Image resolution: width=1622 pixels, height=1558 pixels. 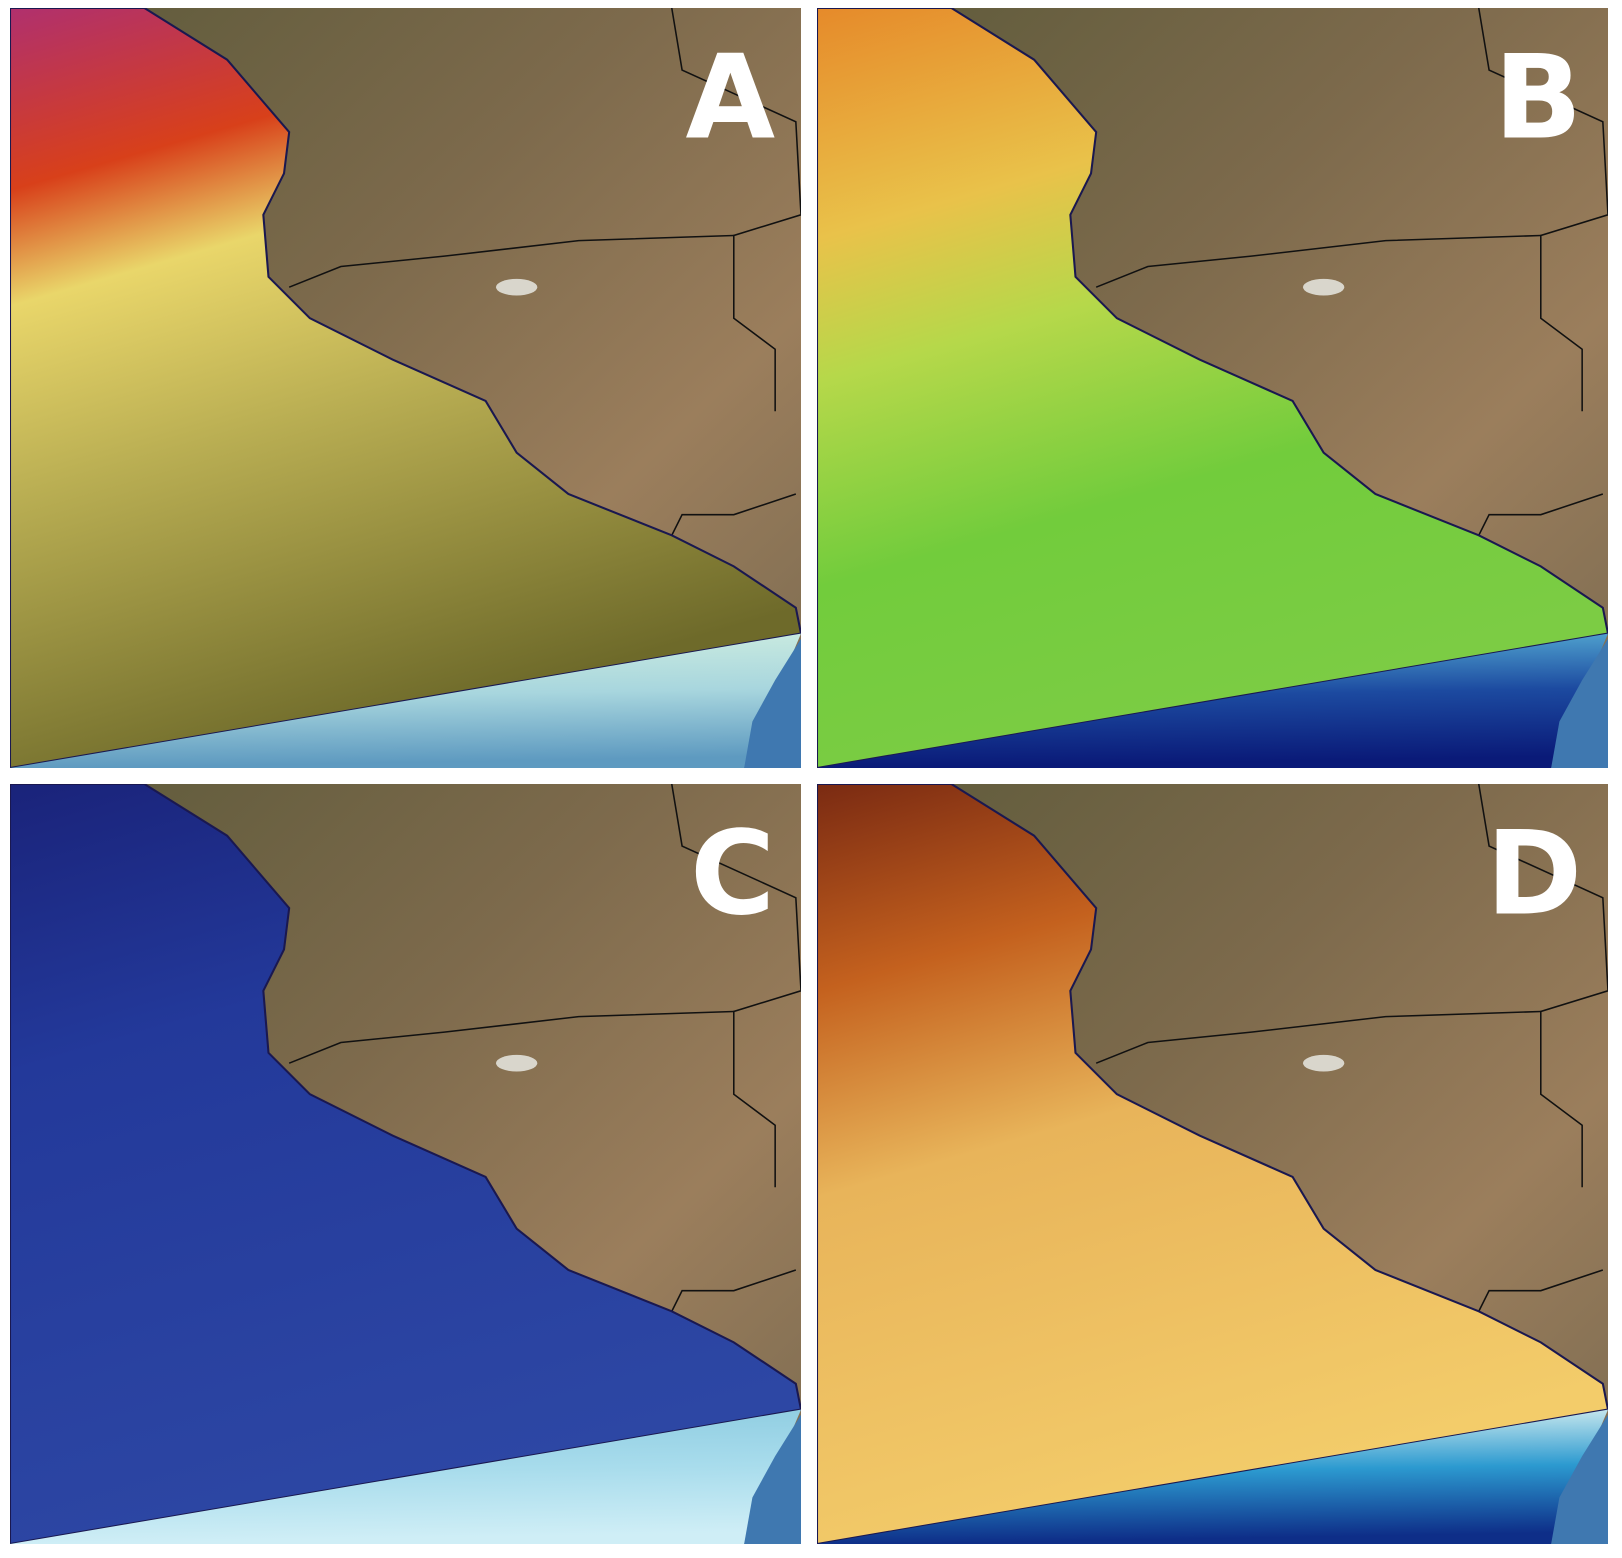 What do you see at coordinates (1538, 98) in the screenshot?
I see `panel-label: B` at bounding box center [1538, 98].